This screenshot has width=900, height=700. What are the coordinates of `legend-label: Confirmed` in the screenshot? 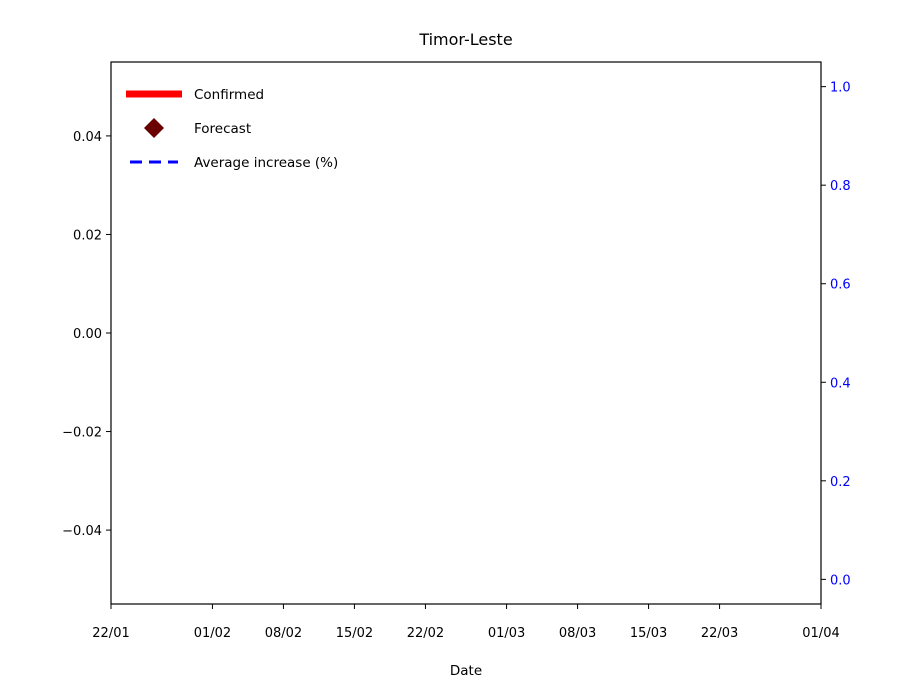 It's located at (229, 95).